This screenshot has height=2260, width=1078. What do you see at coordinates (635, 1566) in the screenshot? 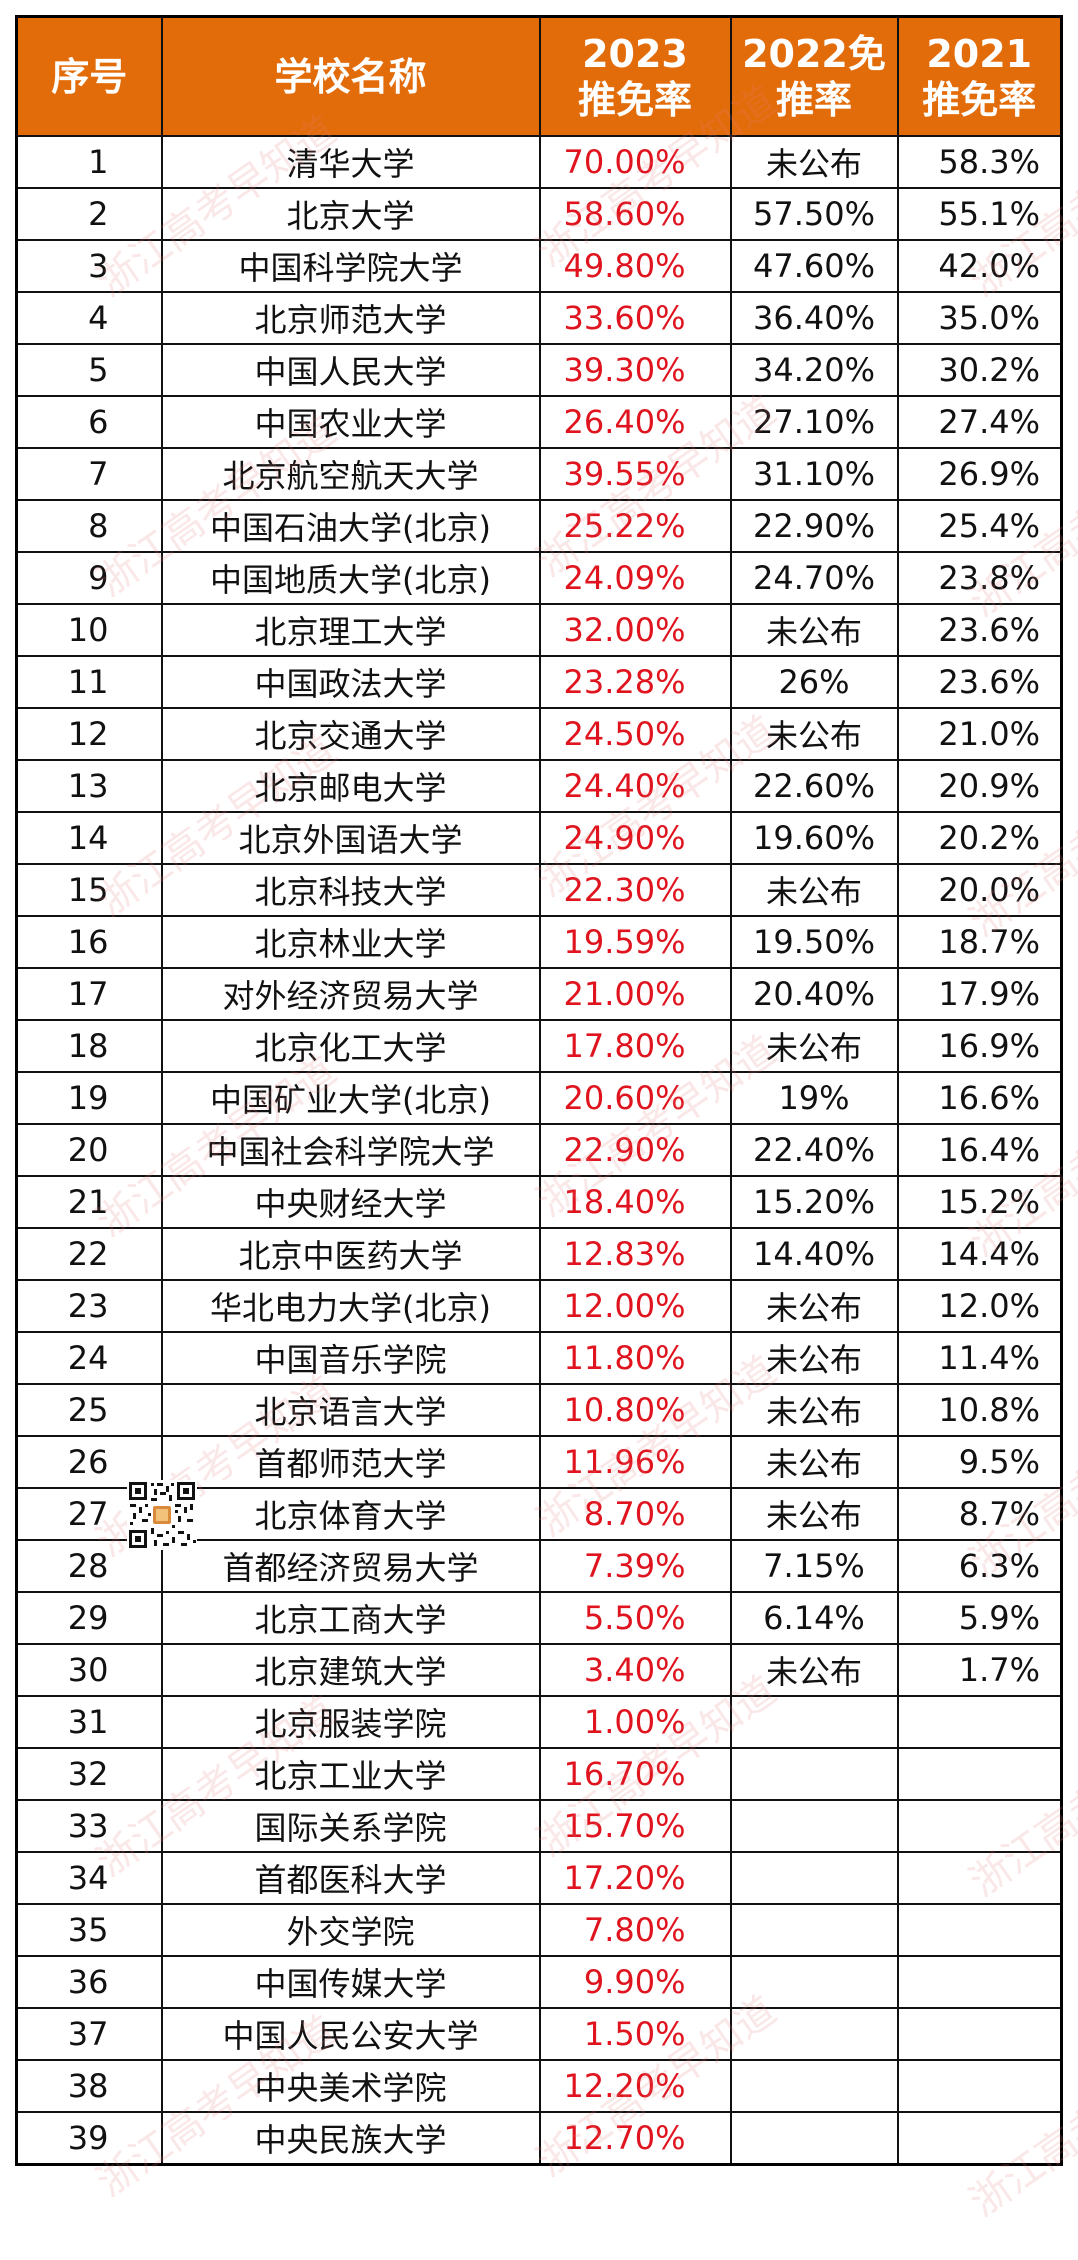
I see `rate-2023-cell: 7.39%` at bounding box center [635, 1566].